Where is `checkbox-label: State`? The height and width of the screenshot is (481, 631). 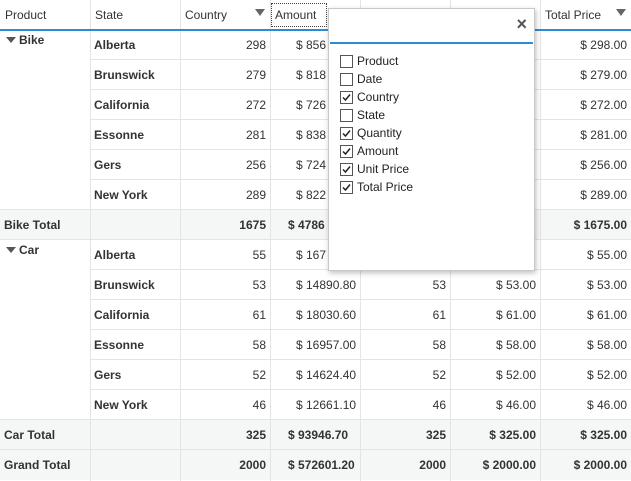 checkbox-label: State is located at coordinates (371, 115).